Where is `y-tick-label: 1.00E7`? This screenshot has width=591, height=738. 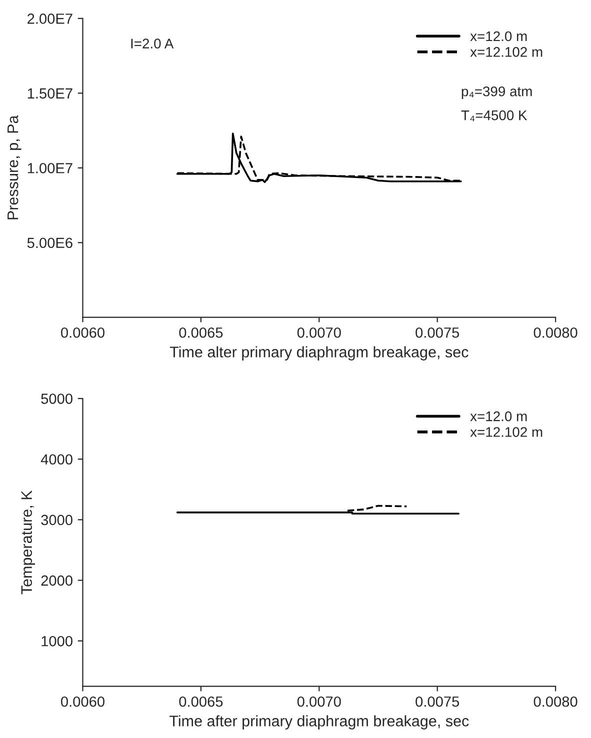
y-tick-label: 1.00E7 is located at coordinates (50, 168).